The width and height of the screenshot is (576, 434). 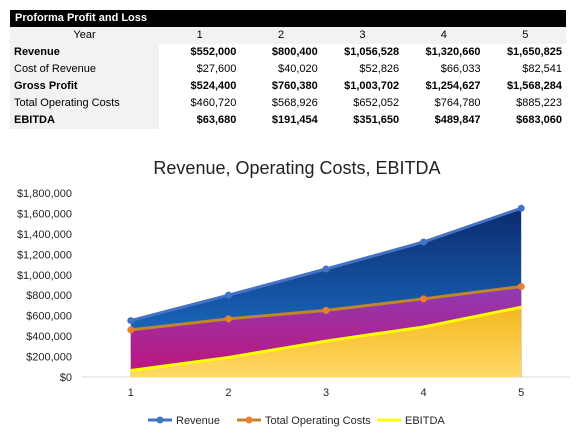 What do you see at coordinates (296, 168) in the screenshot?
I see `chart-title: Revenue, Operating Costs, EBITDA` at bounding box center [296, 168].